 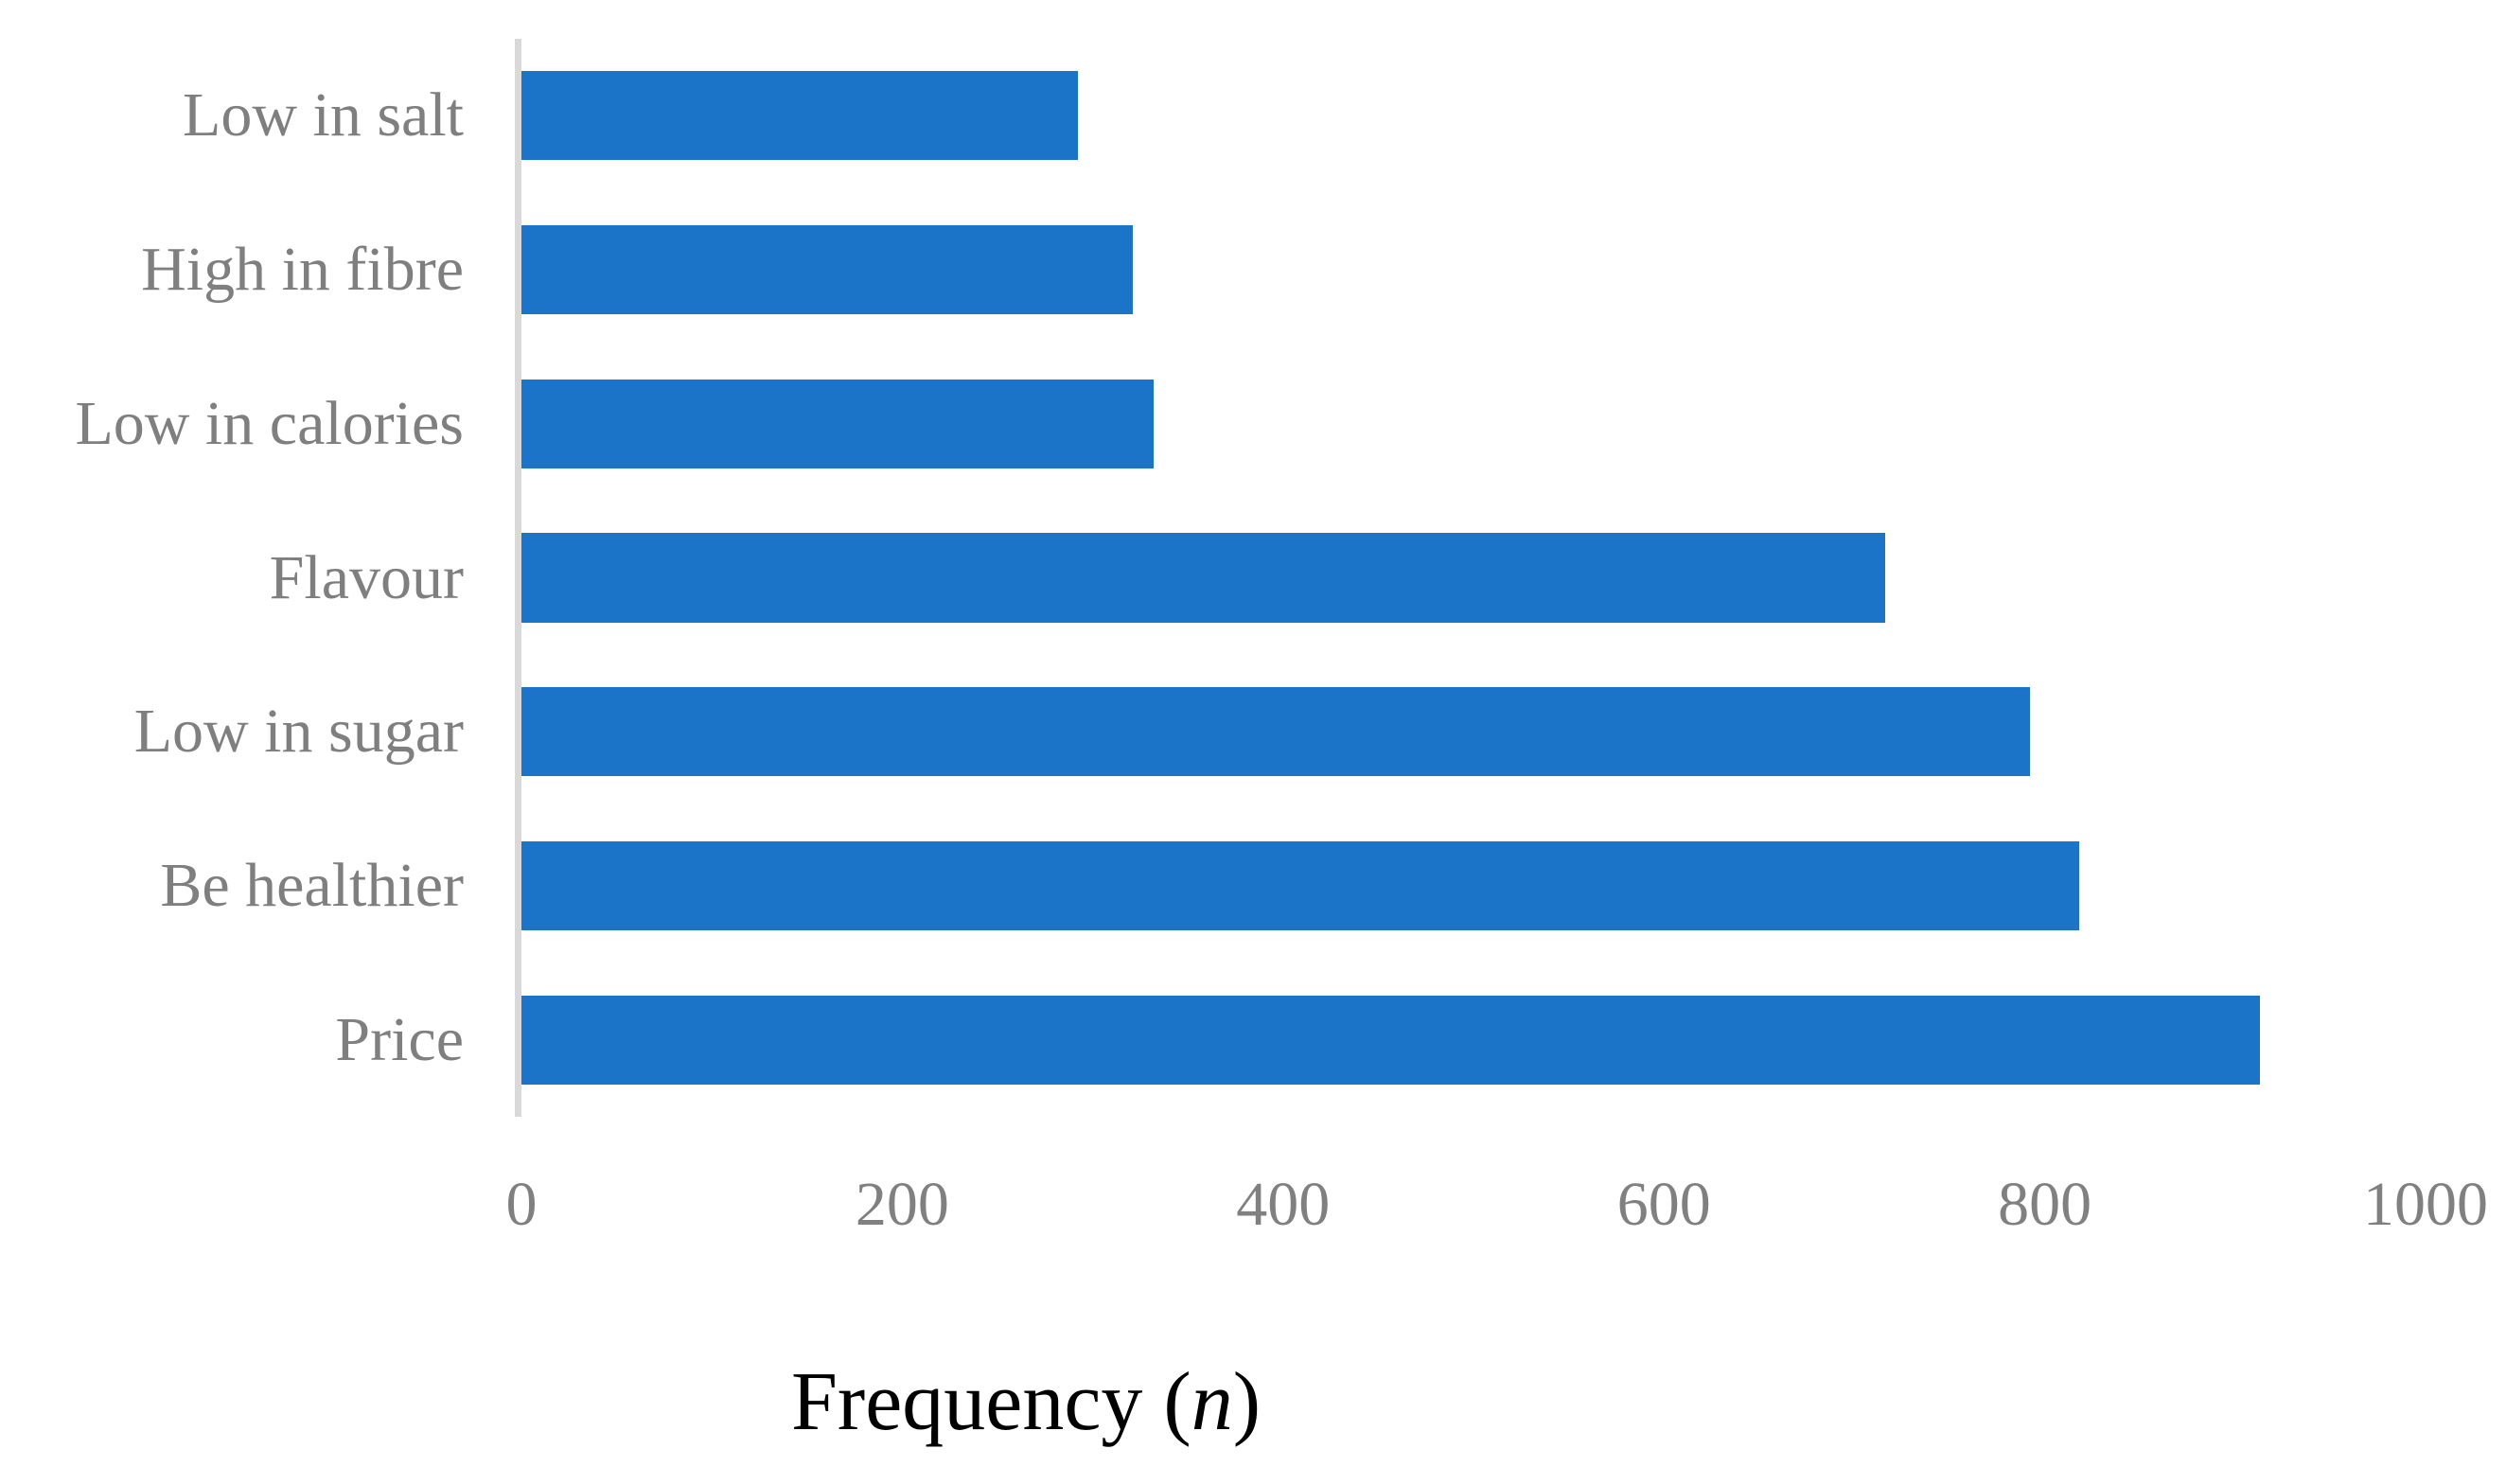 What do you see at coordinates (324, 115) in the screenshot?
I see `category-label-low-in-salt: Low in salt` at bounding box center [324, 115].